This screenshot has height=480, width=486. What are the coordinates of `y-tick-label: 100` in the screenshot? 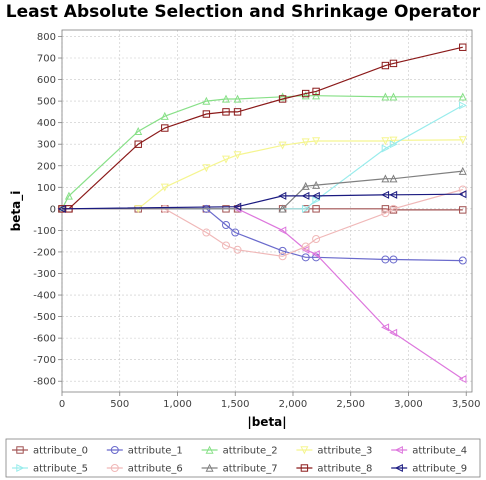 It's located at (46, 188).